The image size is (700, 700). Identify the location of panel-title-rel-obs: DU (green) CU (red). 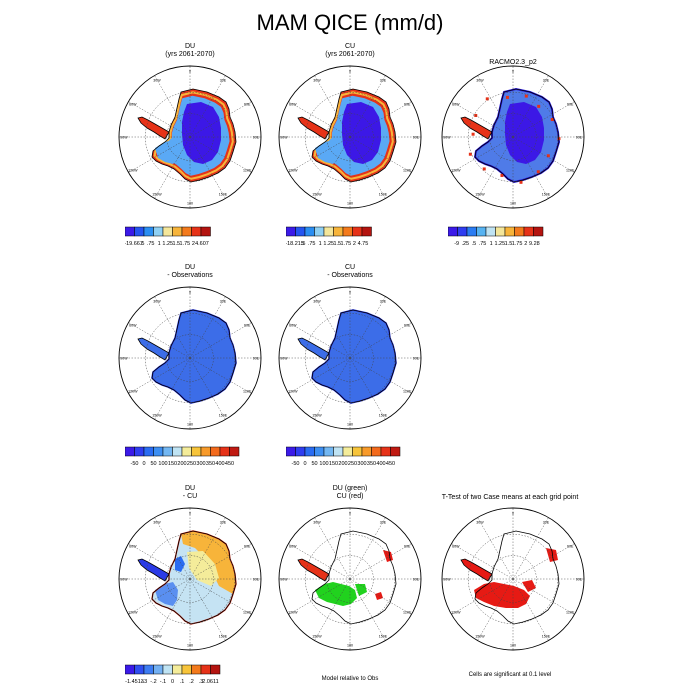
(350, 492).